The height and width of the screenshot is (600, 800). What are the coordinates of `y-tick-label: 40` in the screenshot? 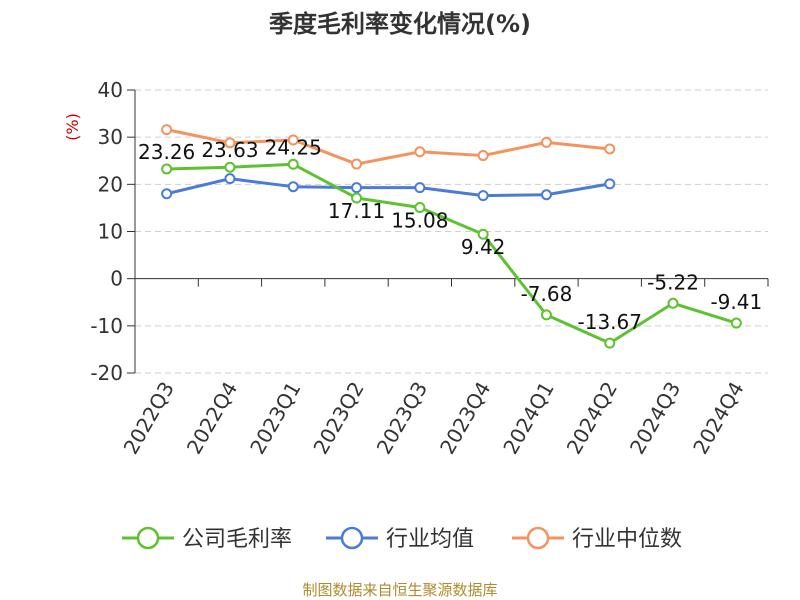 It's located at (110, 90).